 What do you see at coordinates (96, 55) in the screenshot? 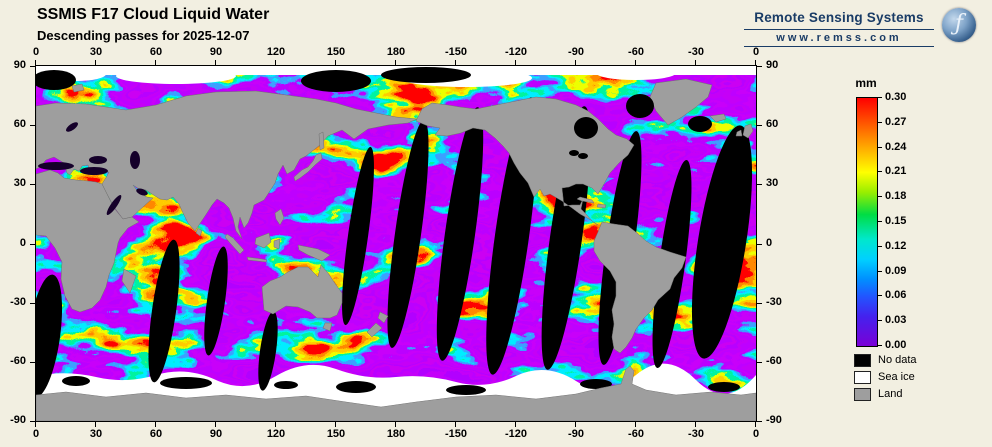
I see `lon-tick-top: 30` at bounding box center [96, 55].